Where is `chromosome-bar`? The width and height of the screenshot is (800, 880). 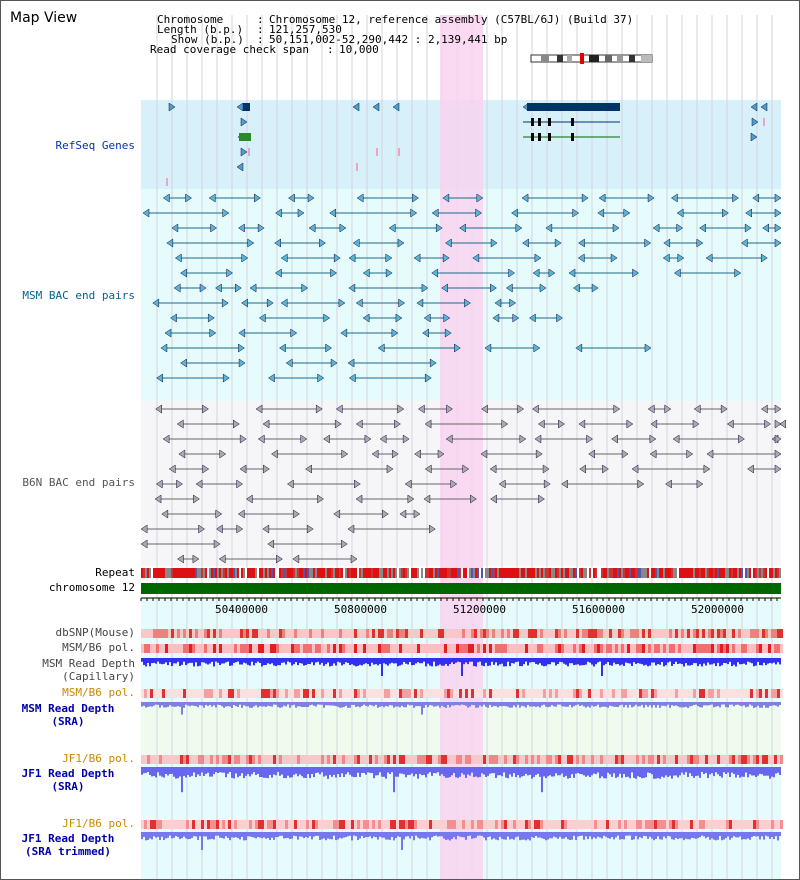 chromosome-bar is located at coordinates (461, 588).